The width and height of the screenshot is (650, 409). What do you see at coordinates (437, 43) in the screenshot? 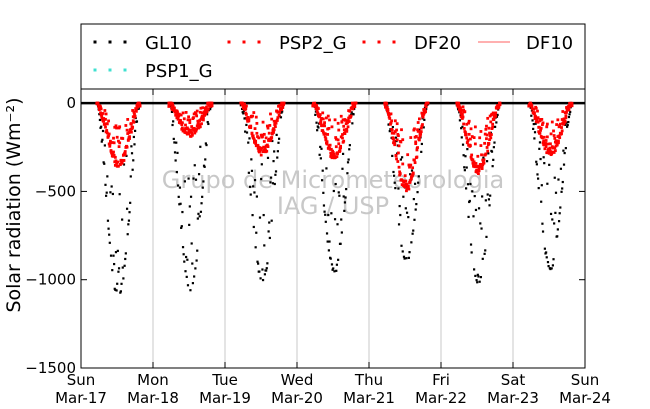
I see `legend-label-df20: DF20` at bounding box center [437, 43].